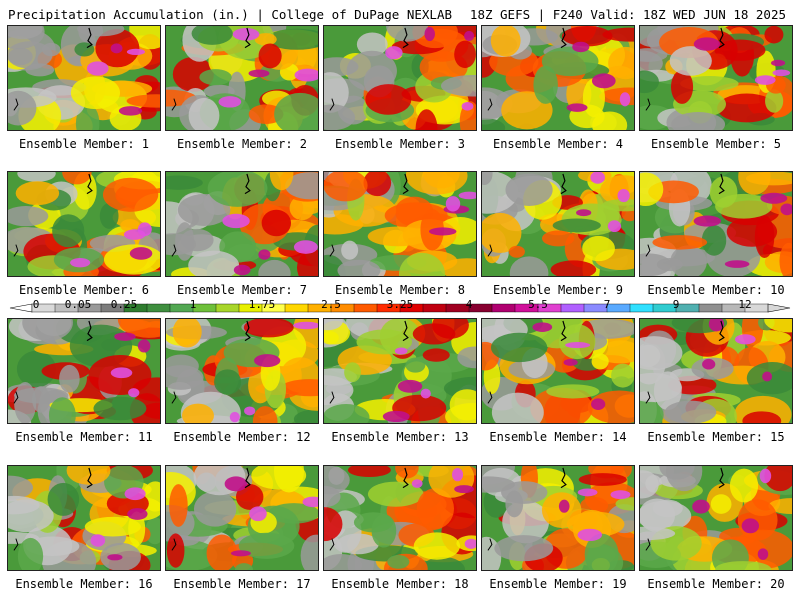 The height and width of the screenshot is (610, 800). Describe the element at coordinates (78, 304) in the screenshot. I see `colorbar-tick-label: 0.05` at that location.